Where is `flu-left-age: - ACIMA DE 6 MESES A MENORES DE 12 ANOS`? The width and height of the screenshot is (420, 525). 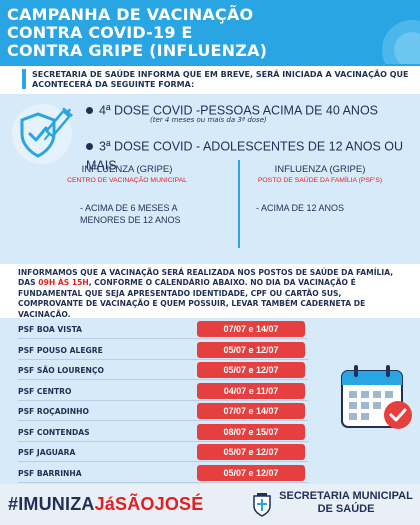
flu-left-age: - ACIMA DE 6 MESES A MENORES DE 12 ANOS is located at coordinates (130, 214).